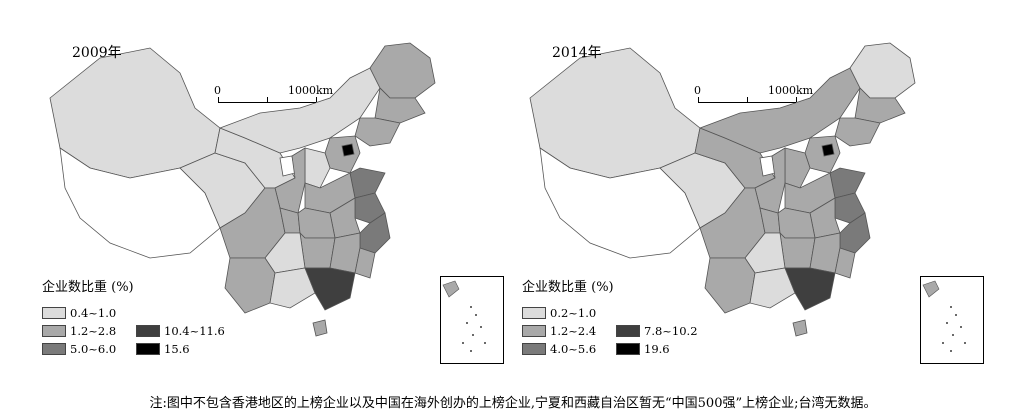  I want to click on legend-item: 5.0~6.0, so click(79, 349).